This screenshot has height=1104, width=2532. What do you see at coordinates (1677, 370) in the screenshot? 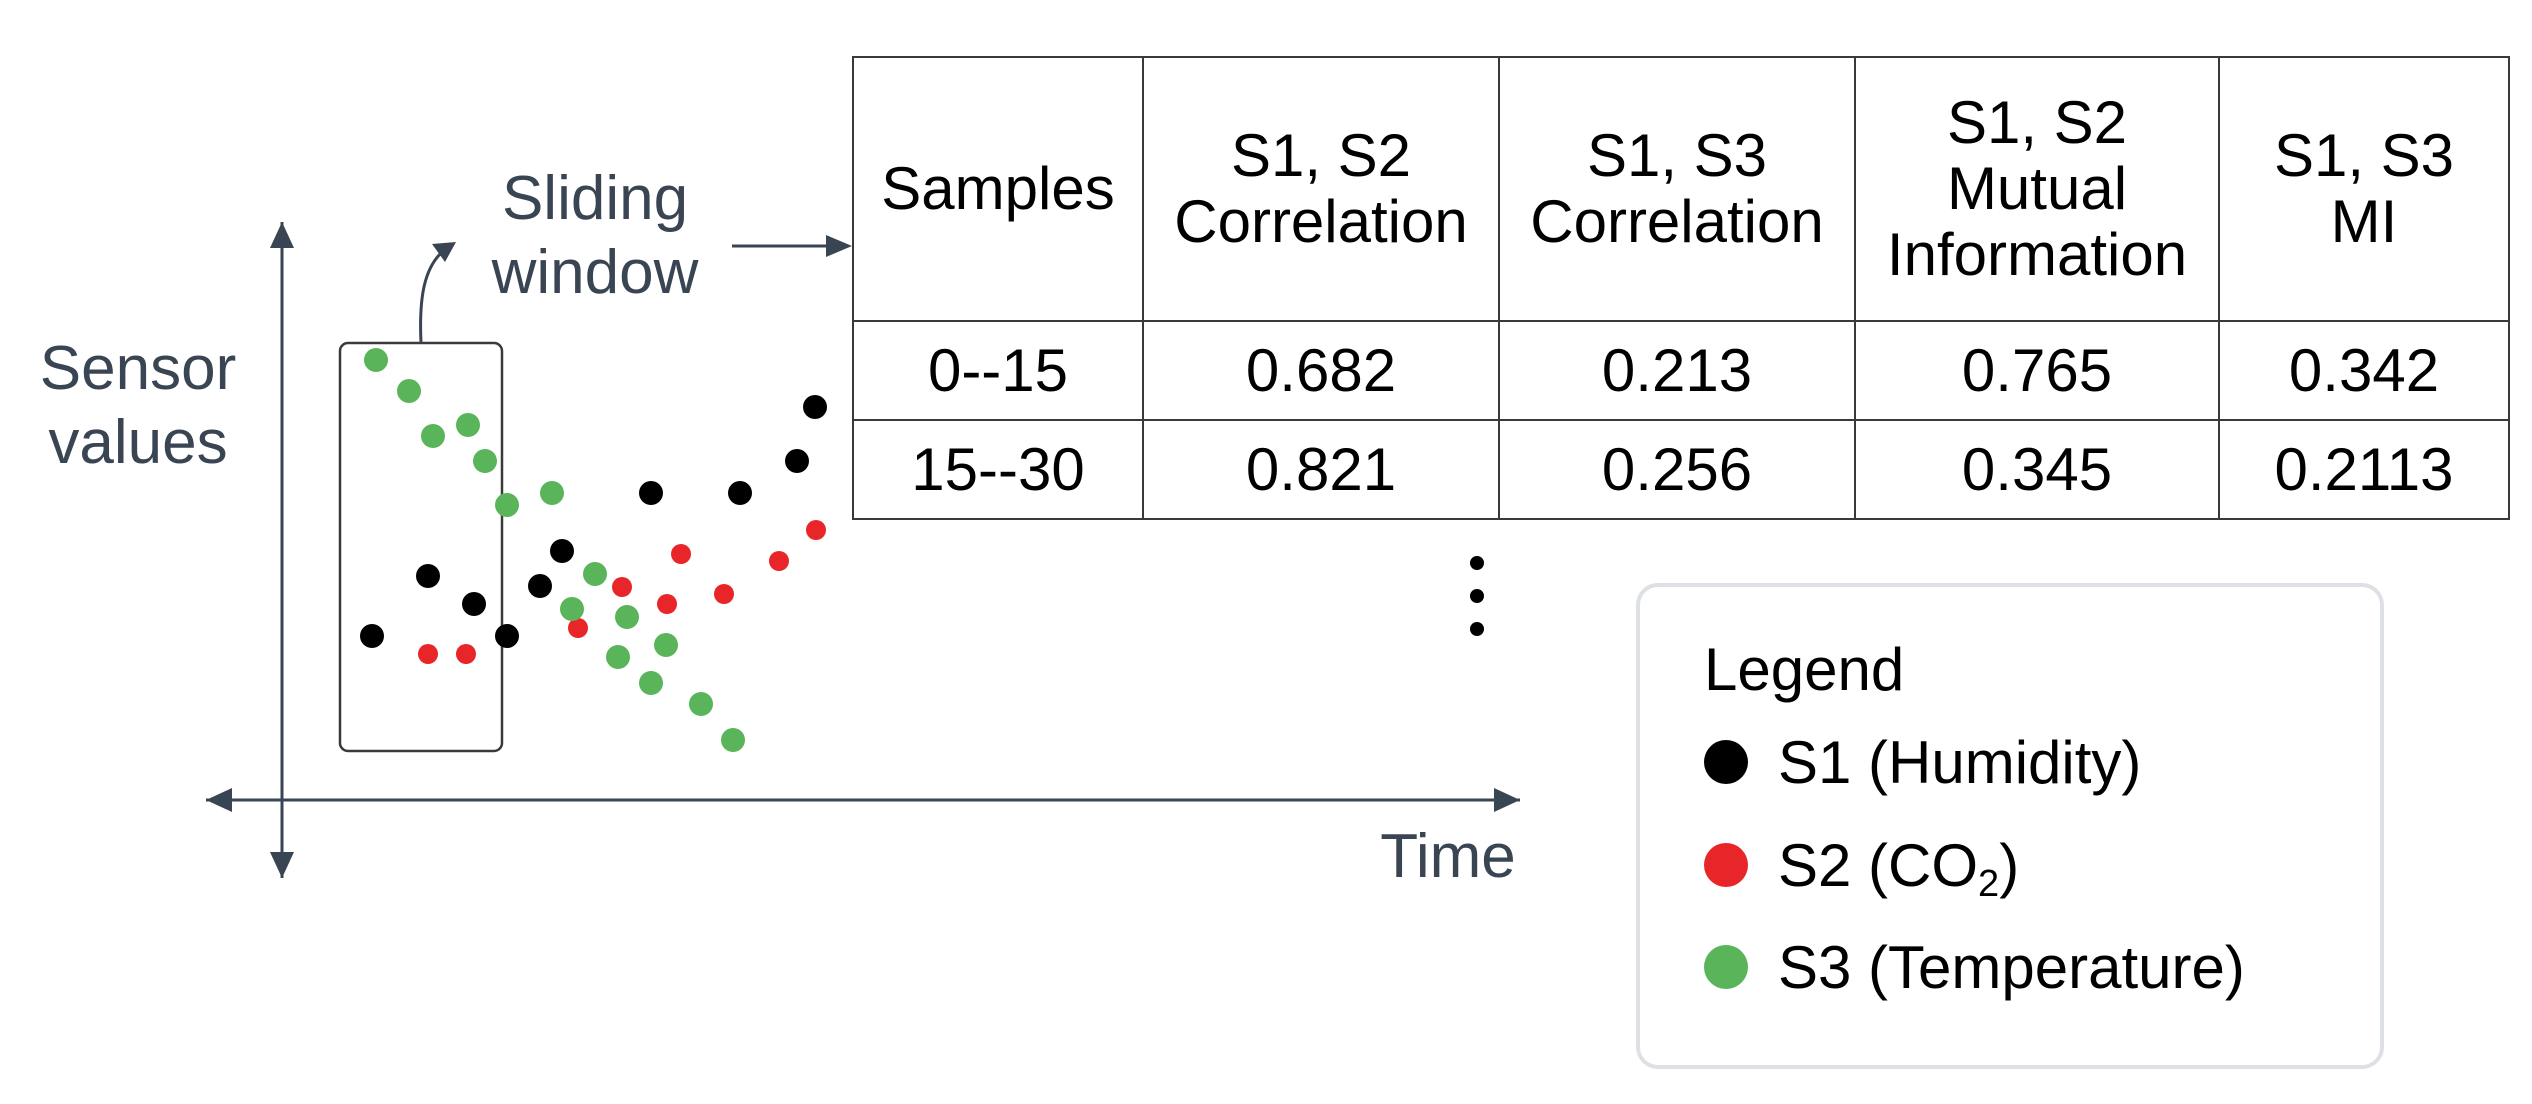
I see `table-cell: 0.213` at bounding box center [1677, 370].